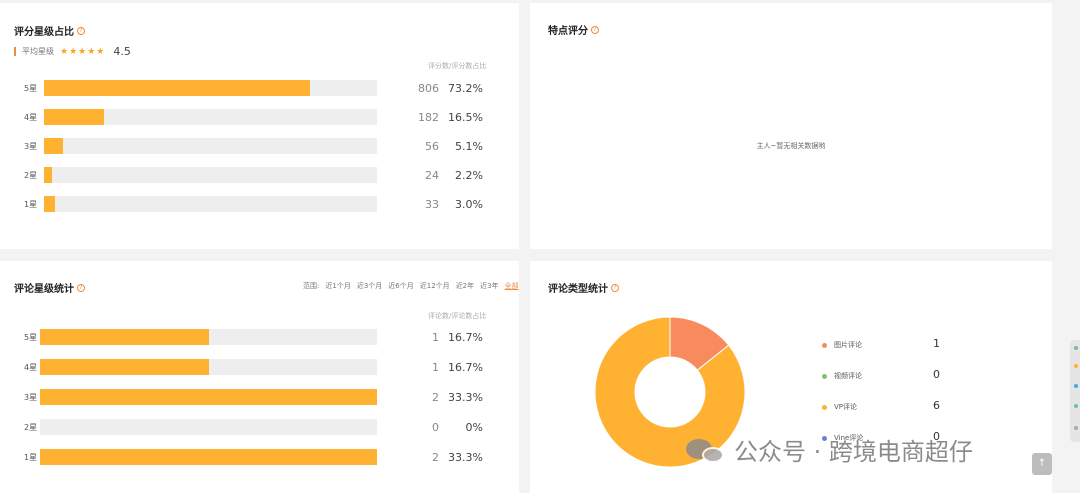  I want to click on range-option-1m: 近1个月, so click(338, 286).